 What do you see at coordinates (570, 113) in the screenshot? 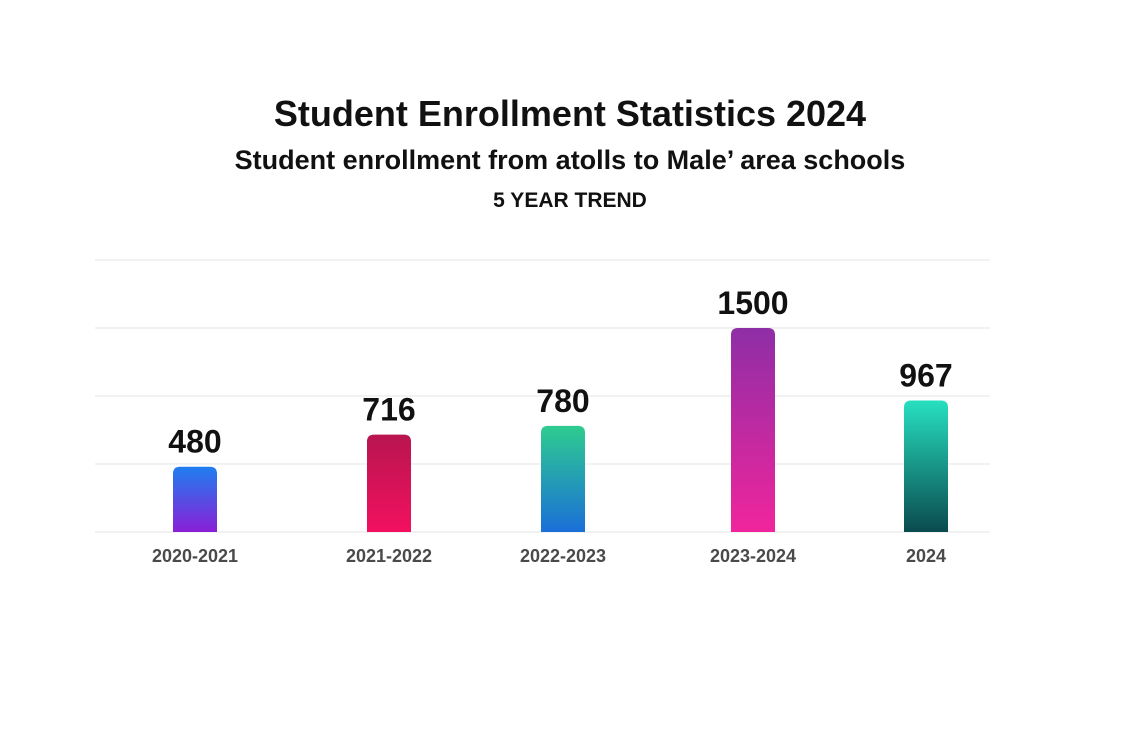
I see `chart-title: Student Enrollment Statistics 2024` at bounding box center [570, 113].